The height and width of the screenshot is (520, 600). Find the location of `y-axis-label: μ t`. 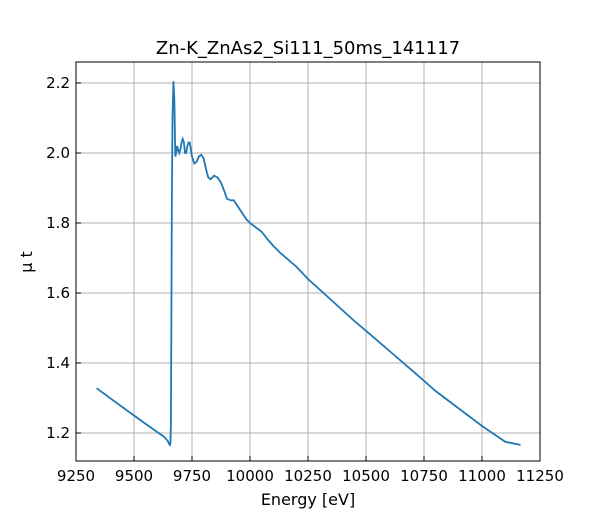

y-axis-label: μ t is located at coordinates (26, 262).